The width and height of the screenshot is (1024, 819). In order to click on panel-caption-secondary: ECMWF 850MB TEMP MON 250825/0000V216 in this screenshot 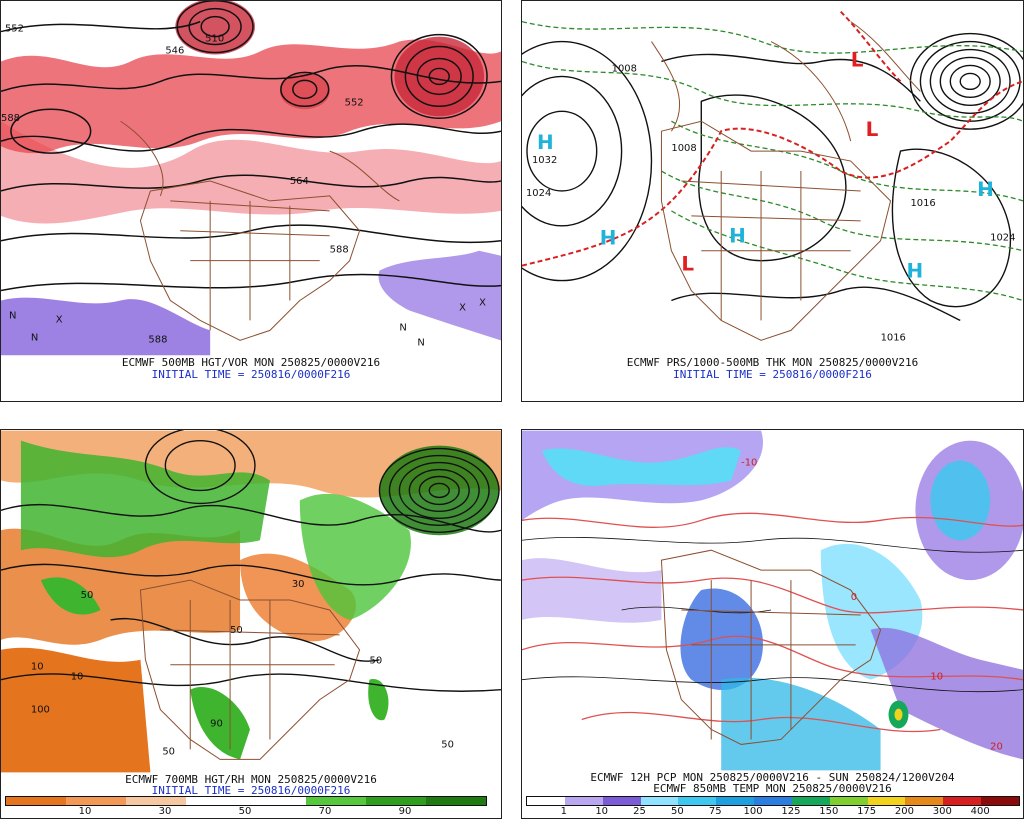, I will do `click(772, 788)`.